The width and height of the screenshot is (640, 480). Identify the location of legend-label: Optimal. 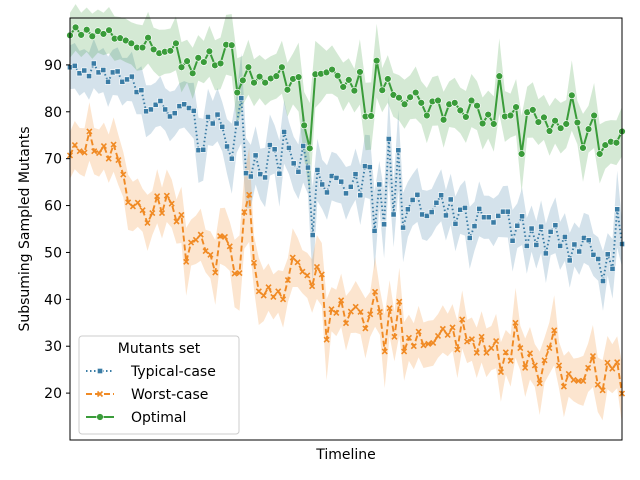
(158, 418).